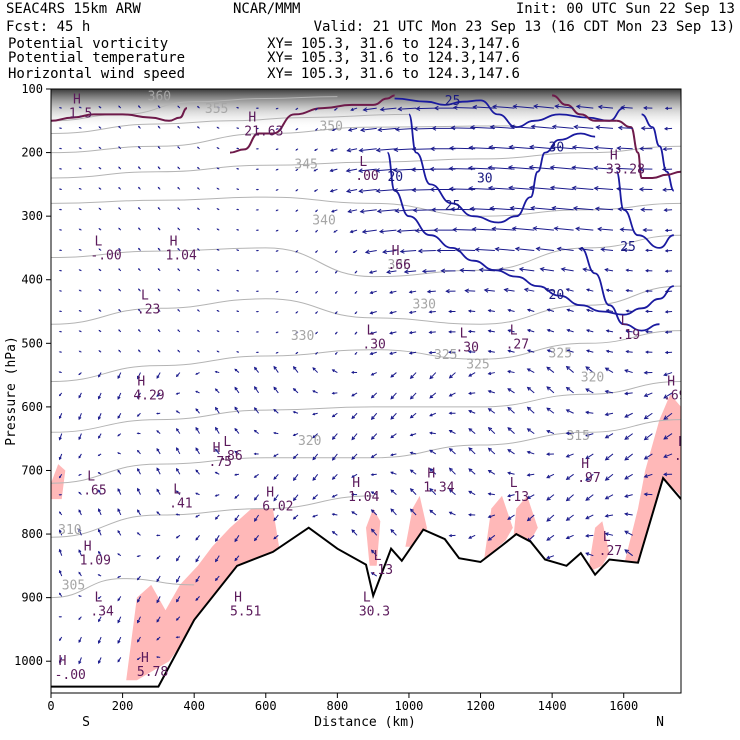 Image resolution: width=740 pixels, height=740 pixels. What do you see at coordinates (466, 348) in the screenshot?
I see `pv-extremum-value: .30` at bounding box center [466, 348].